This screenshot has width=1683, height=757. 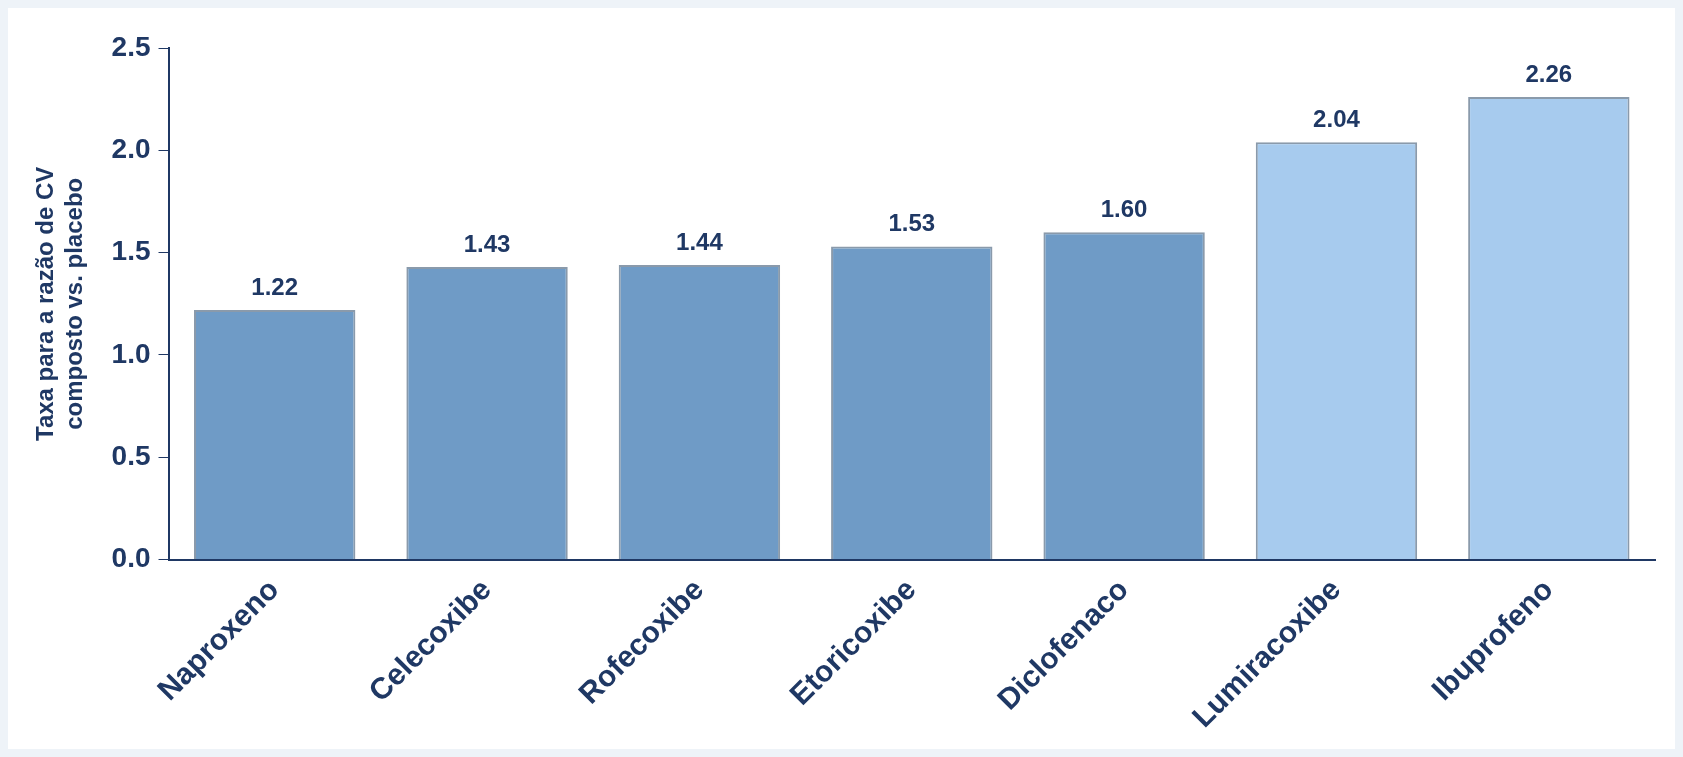 I want to click on data-label: 1.43, so click(x=487, y=243).